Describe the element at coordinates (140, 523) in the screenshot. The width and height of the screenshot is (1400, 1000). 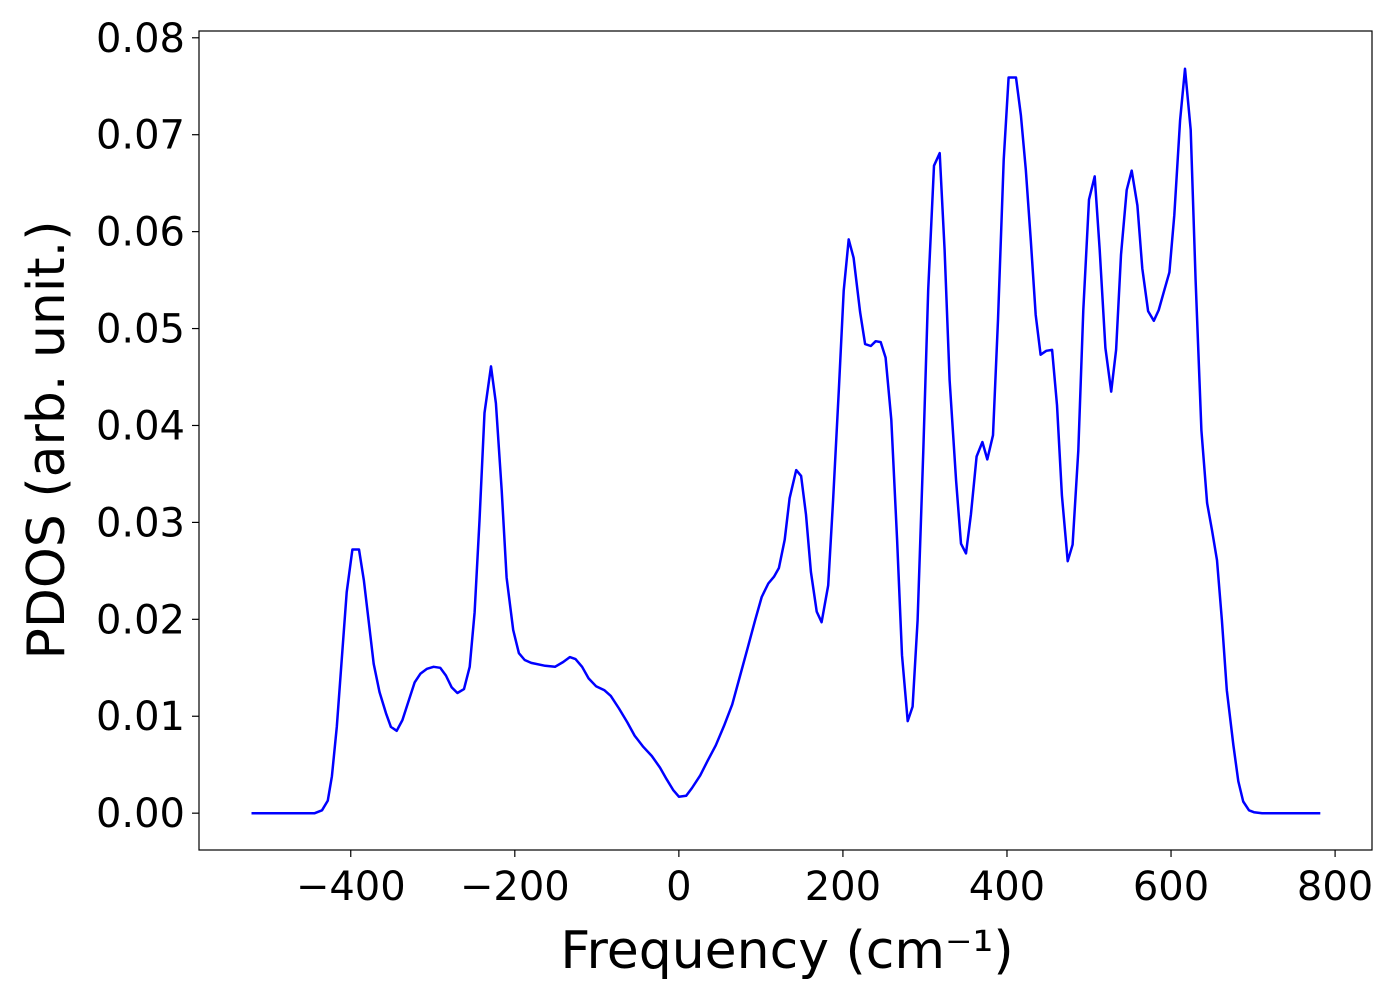
I see `y-tick-label: 0.03` at that location.